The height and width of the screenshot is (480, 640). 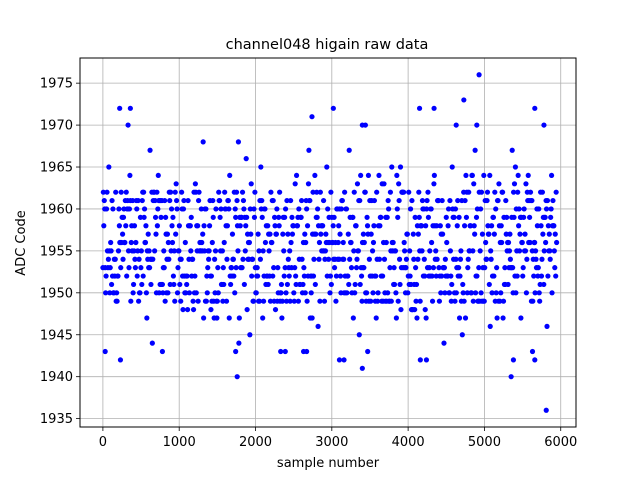 What do you see at coordinates (560, 442) in the screenshot?
I see `x-tick-label: 6000` at bounding box center [560, 442].